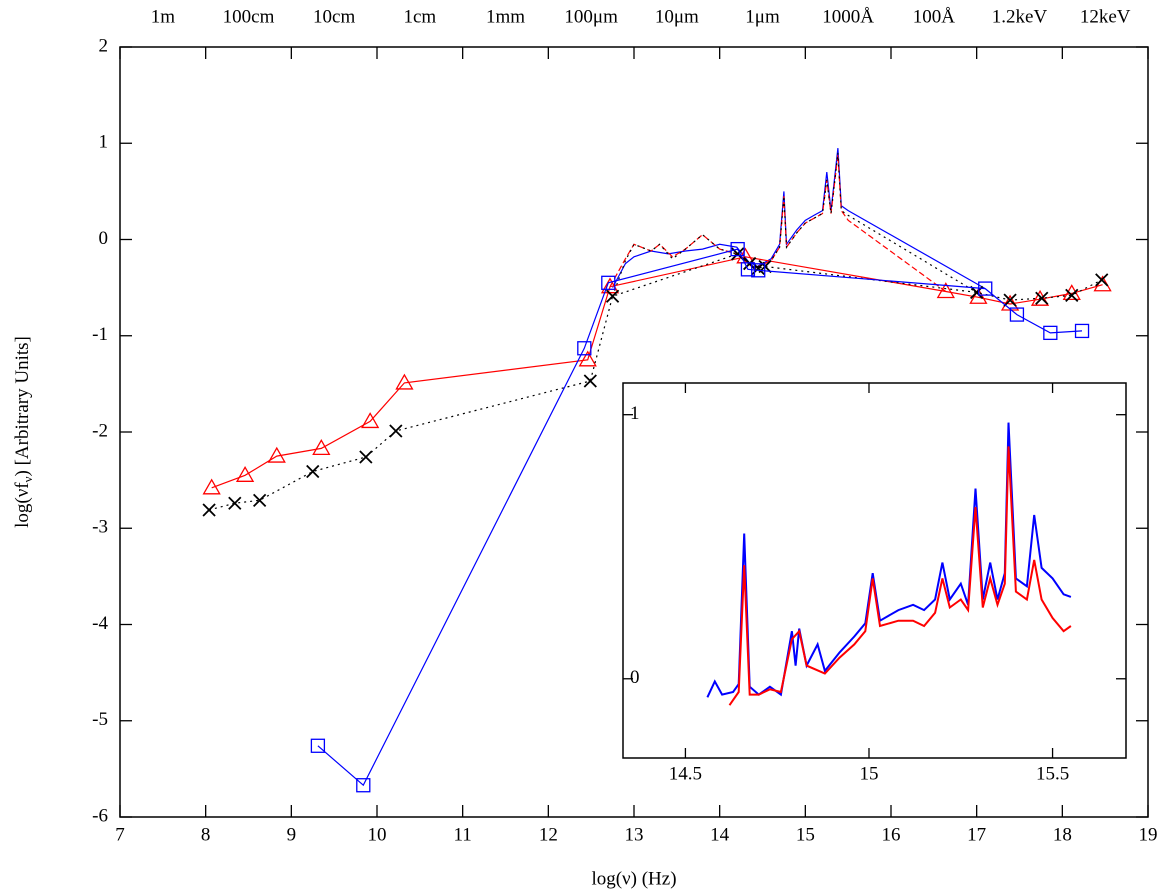 This screenshot has height=896, width=1169. What do you see at coordinates (1020, 16) in the screenshot?
I see `top-axis-label: 1.2keV` at bounding box center [1020, 16].